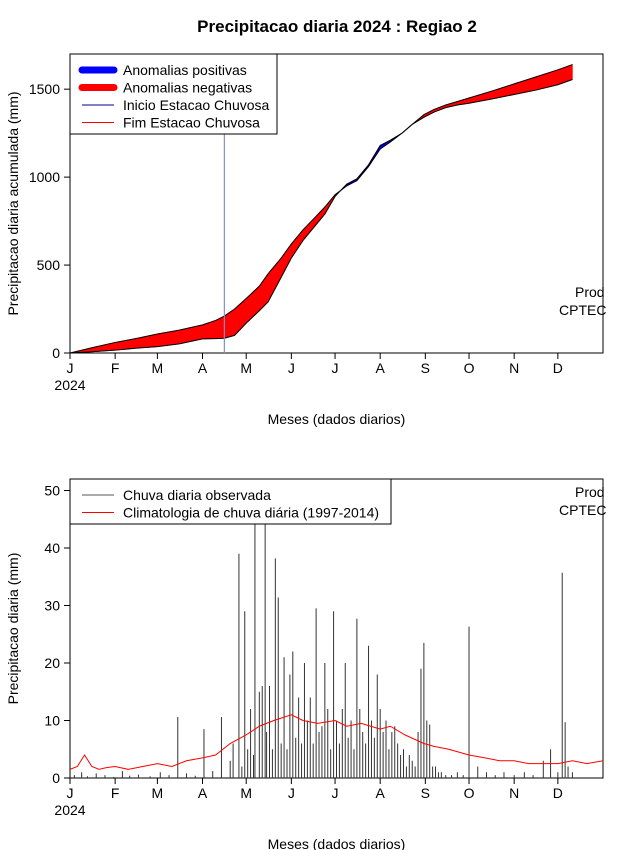 The width and height of the screenshot is (640, 850). Describe the element at coordinates (13, 203) in the screenshot. I see `y-axis-label: Precipitacao diaria acumulada (mm)` at that location.